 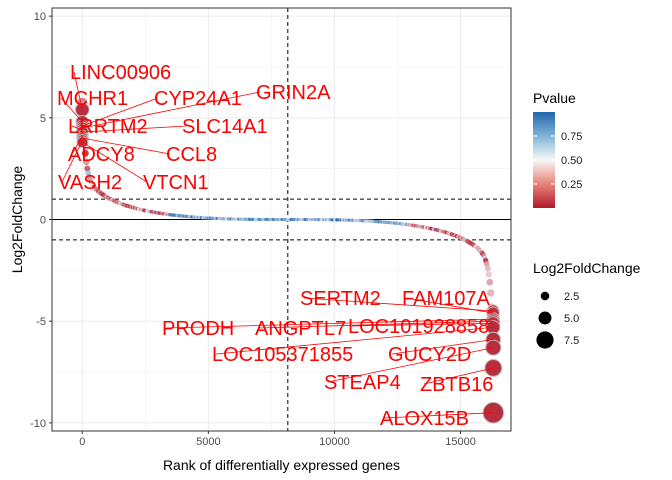 I want to click on x-tick-label: 15000, so click(x=460, y=442).